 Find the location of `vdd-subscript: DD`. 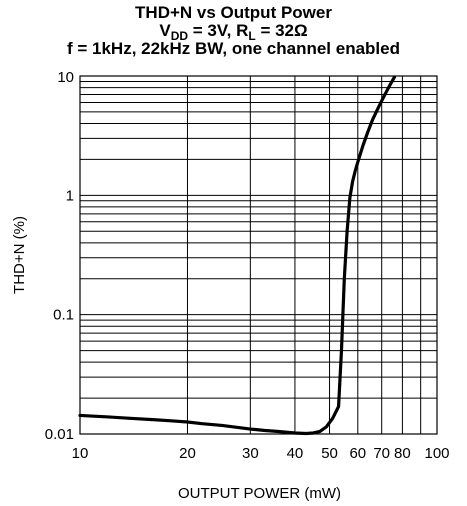

vdd-subscript: DD is located at coordinates (179, 36).